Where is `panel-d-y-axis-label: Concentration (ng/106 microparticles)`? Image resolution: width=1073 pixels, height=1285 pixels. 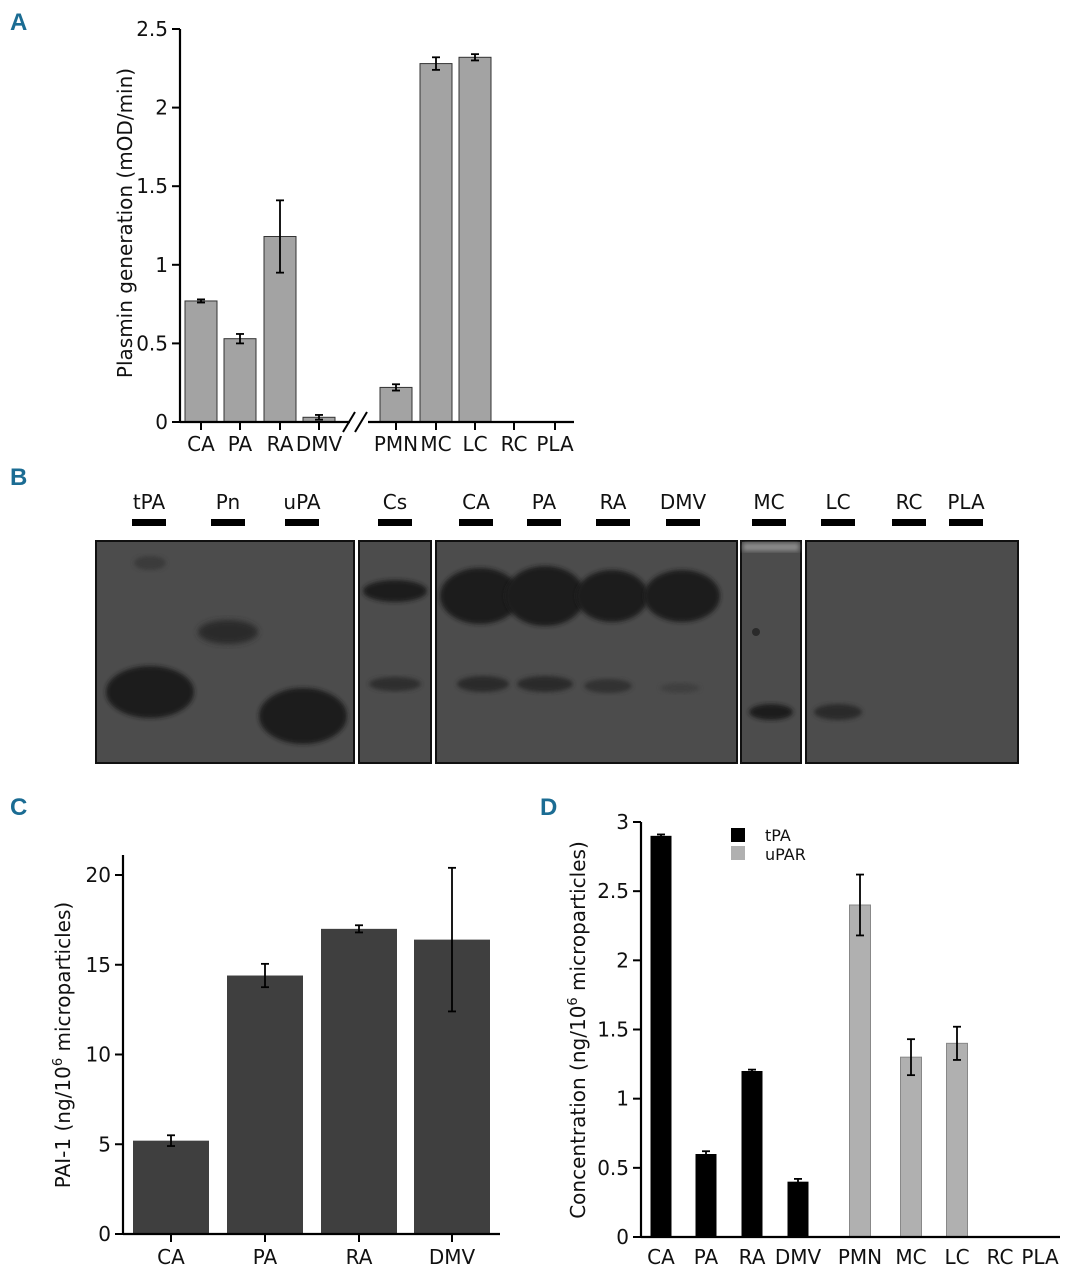
panel-d-y-axis-label: Concentration (ng/106 microparticles) is located at coordinates (578, 1030).